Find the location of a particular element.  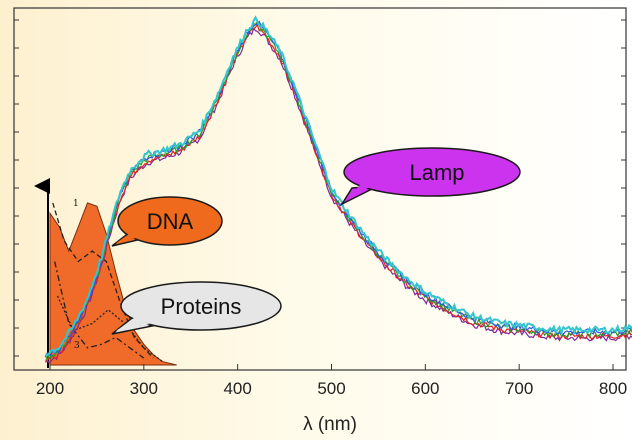

curve-label-1: 1 is located at coordinates (76, 204).